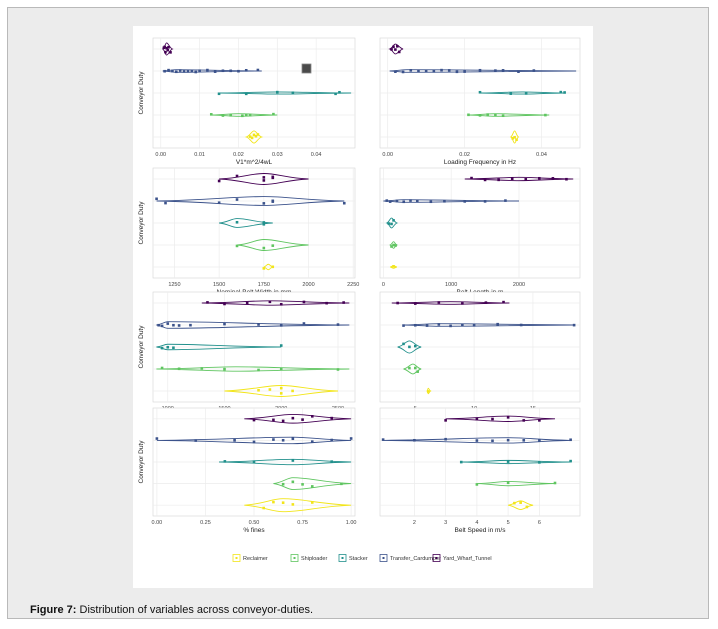 This screenshot has width=718, height=629. What do you see at coordinates (387, 155) in the screenshot?
I see `tick-label-p2-0: 0.00` at bounding box center [387, 155].